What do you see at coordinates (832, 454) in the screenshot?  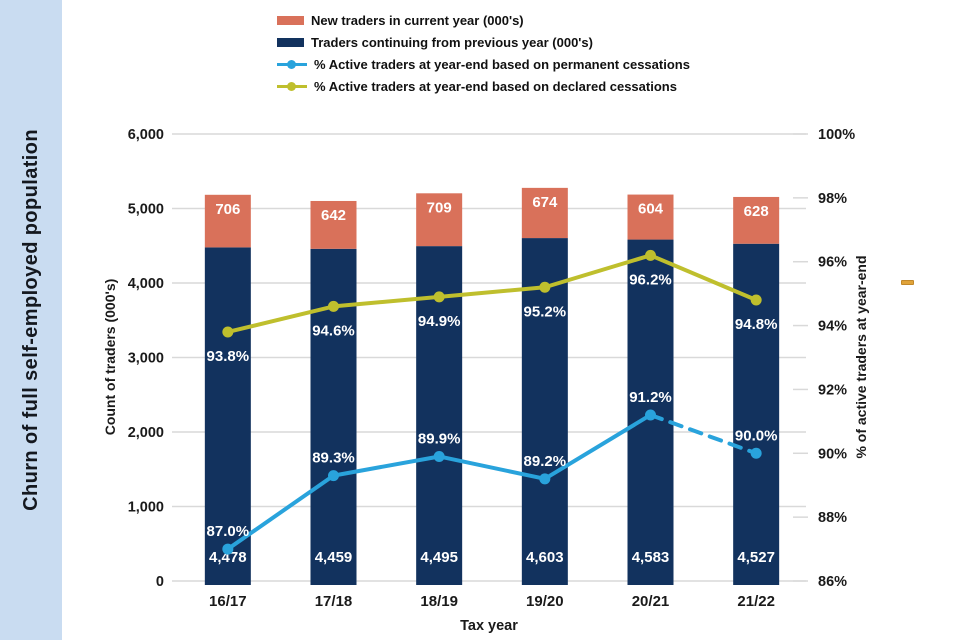 I see `y-right-tick-label: 90%` at bounding box center [832, 454].